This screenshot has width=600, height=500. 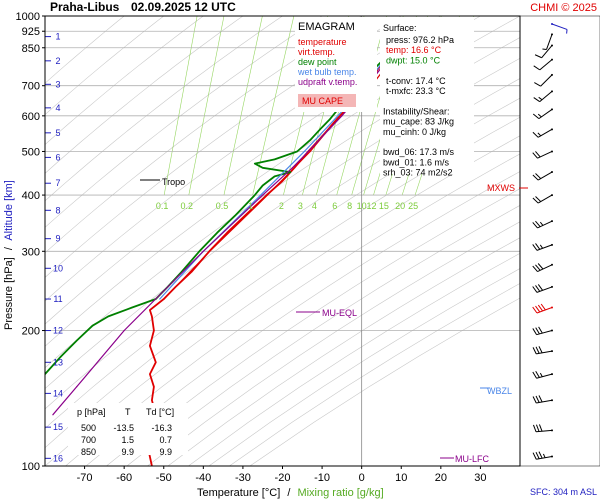 What do you see at coordinates (322, 101) in the screenshot?
I see `mu-cape-badge-label: MU CAPE` at bounding box center [322, 101].